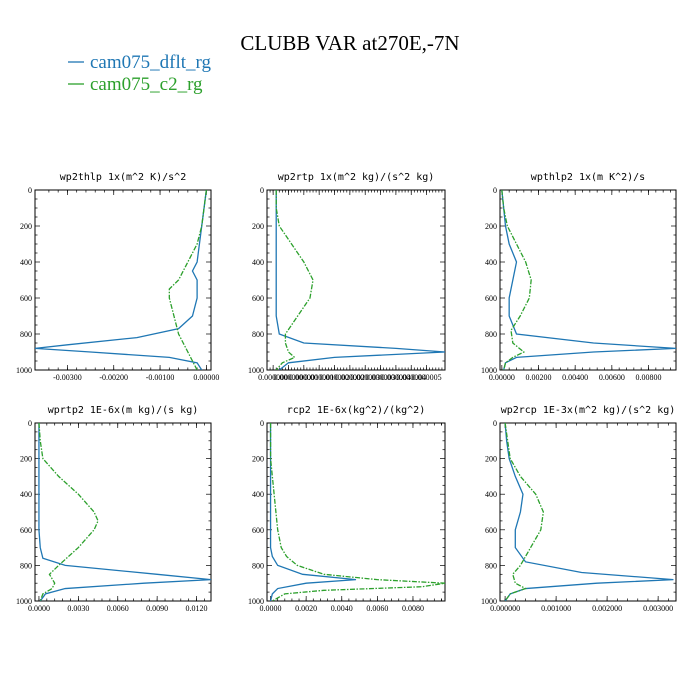 This screenshot has height=700, width=700. I want to click on x-tick-label: 0.0040, so click(342, 608).